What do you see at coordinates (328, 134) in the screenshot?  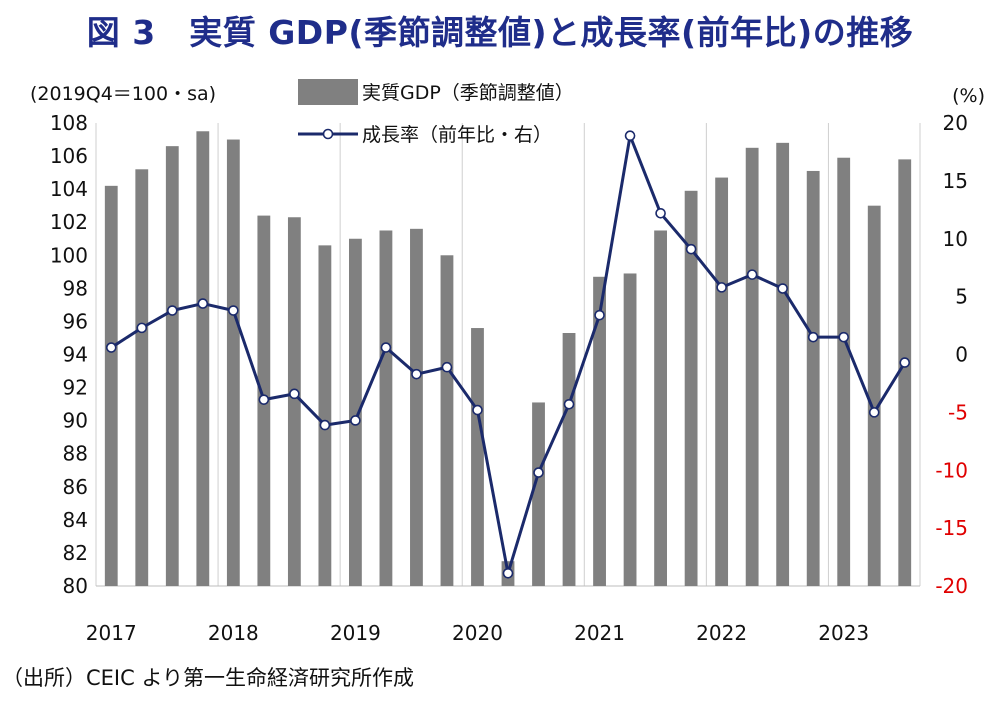 I see `legend-line-marker` at bounding box center [328, 134].